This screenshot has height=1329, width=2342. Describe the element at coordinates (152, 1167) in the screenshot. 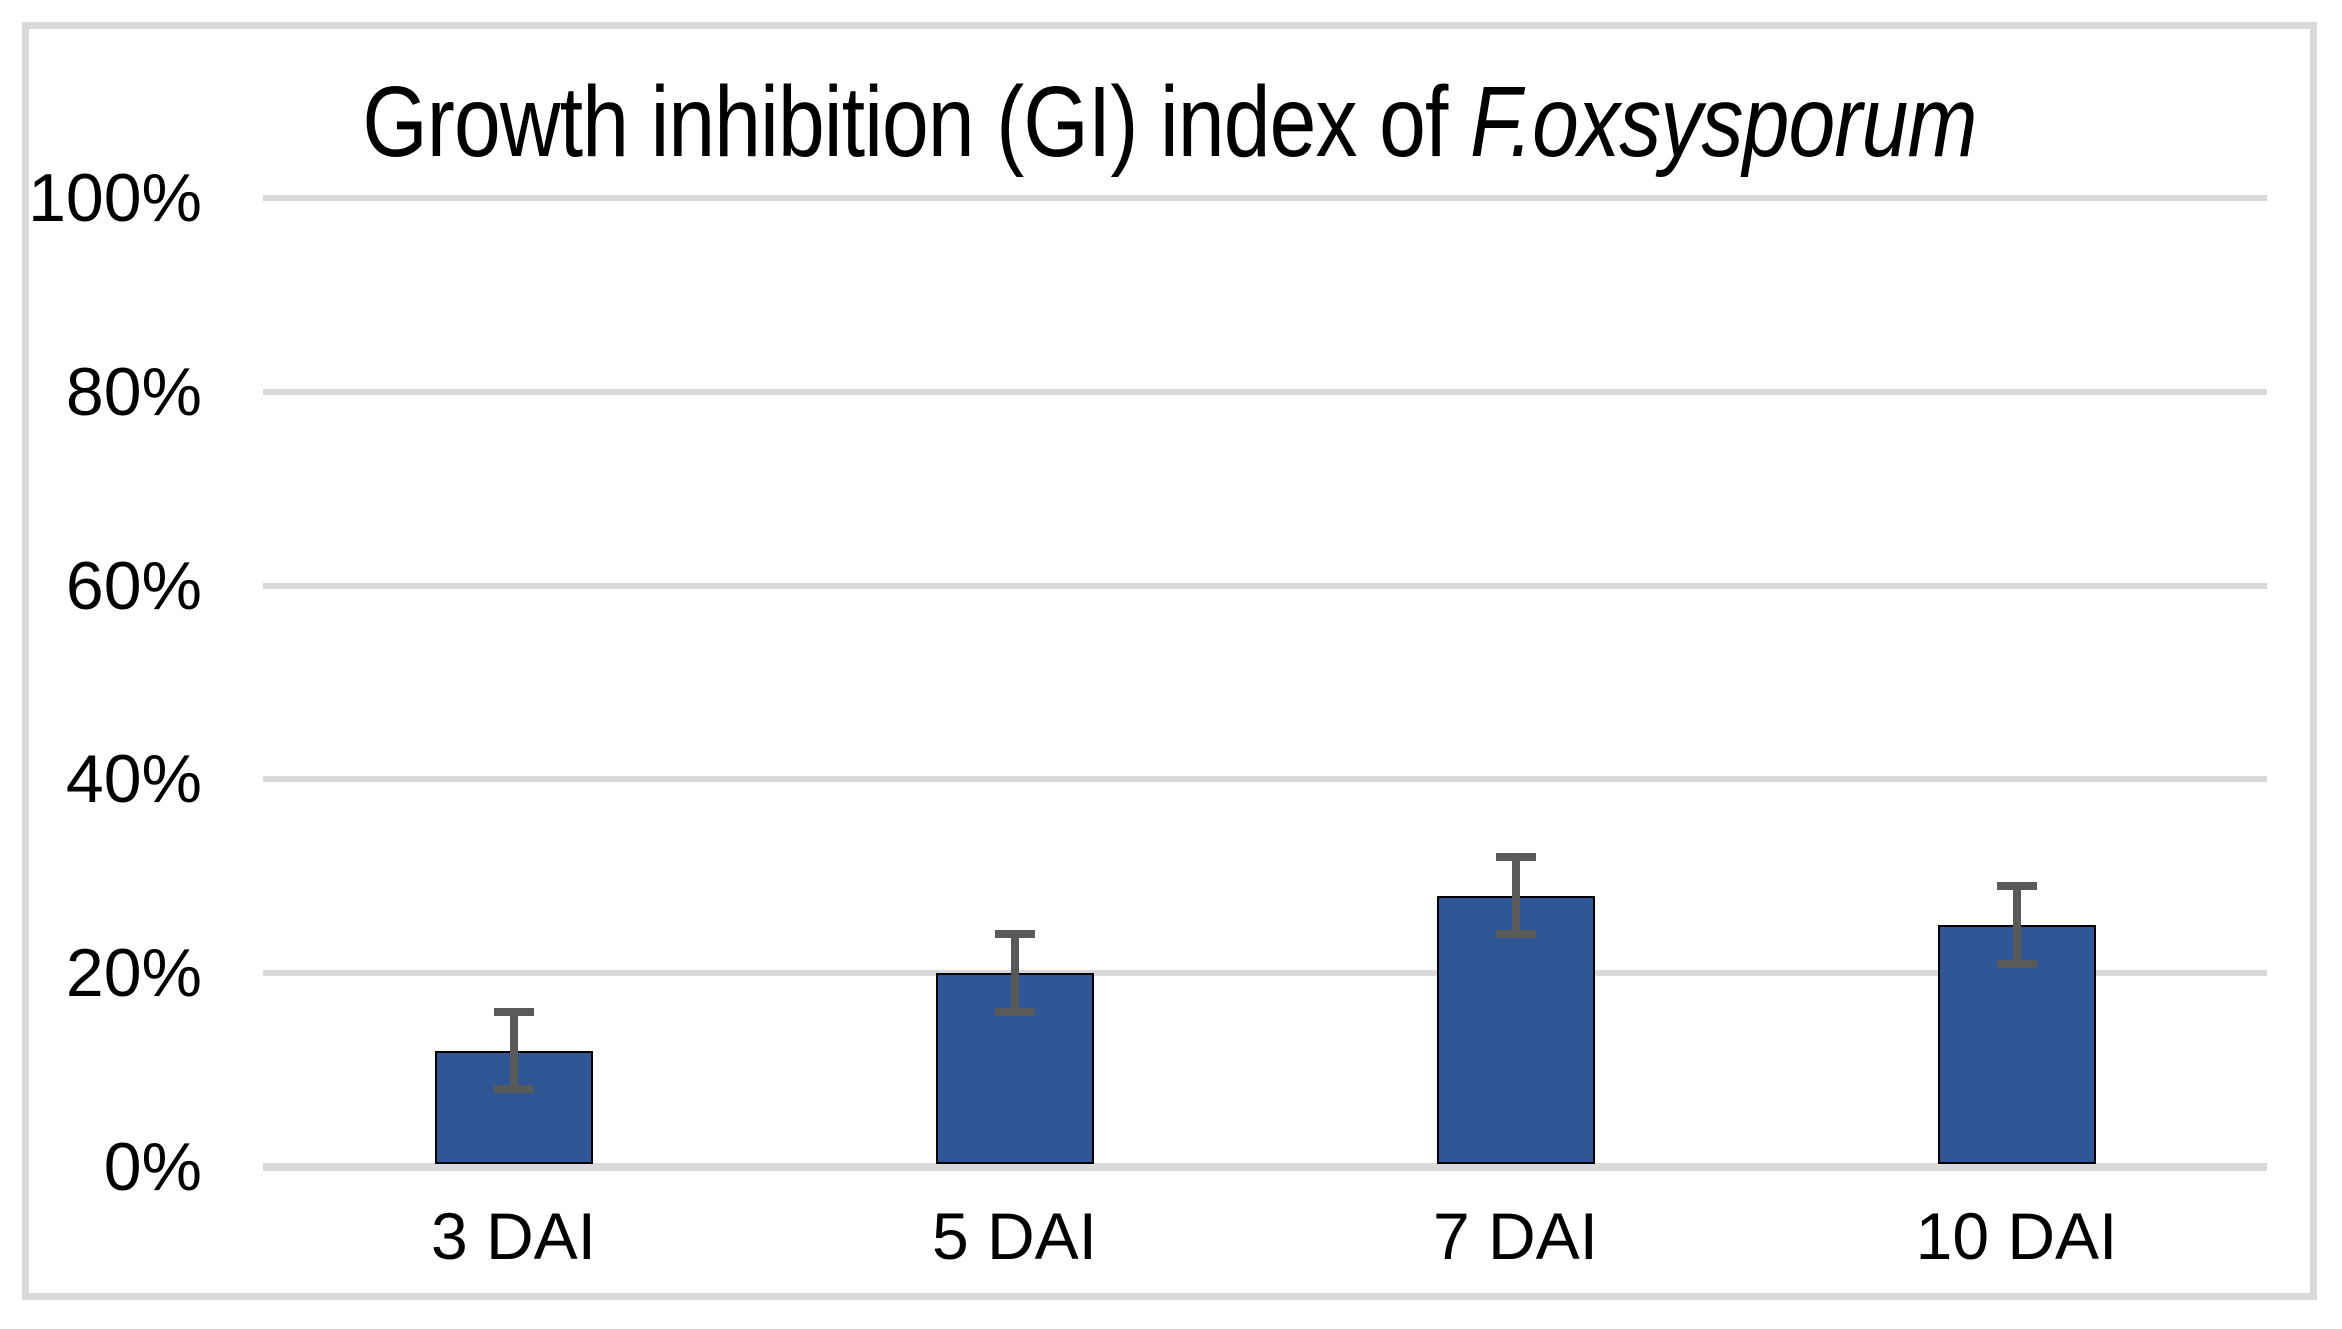

I see `y-axis-tick-label: 0%` at that location.